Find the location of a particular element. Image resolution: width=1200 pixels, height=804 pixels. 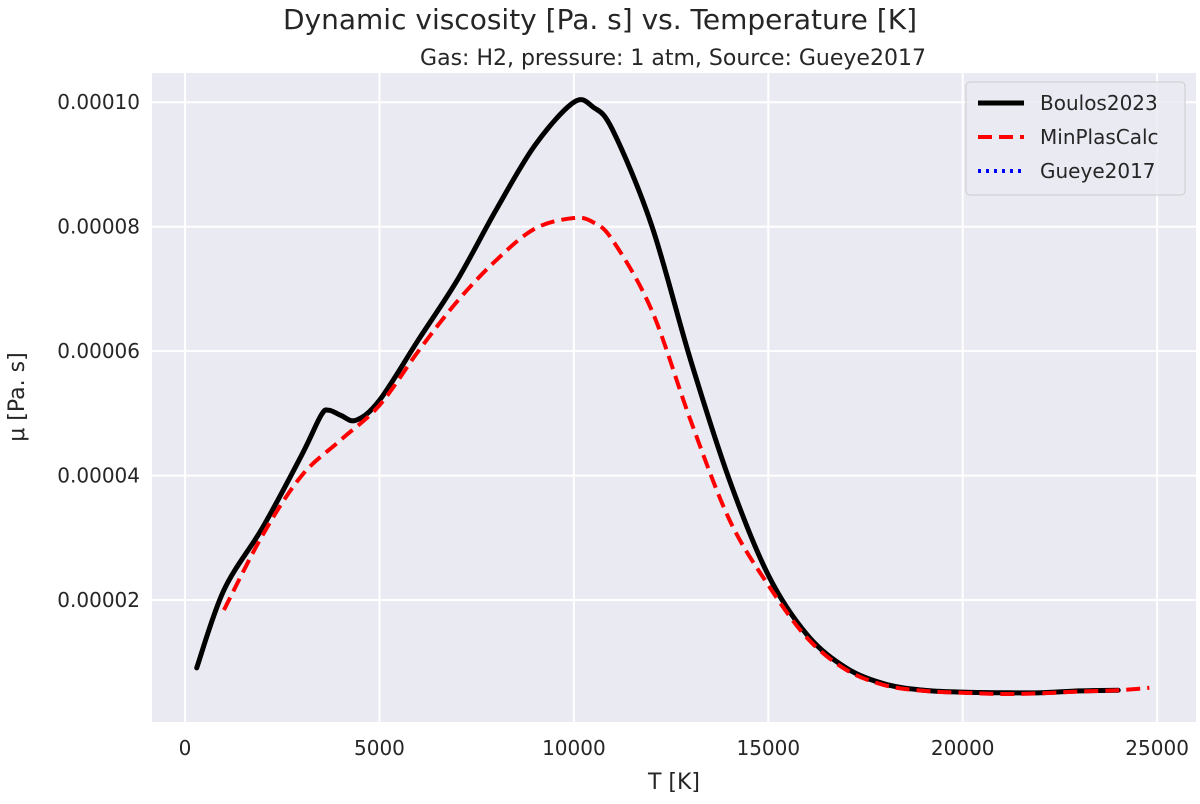

y-tick-label: 0.00002 is located at coordinates (98, 600).